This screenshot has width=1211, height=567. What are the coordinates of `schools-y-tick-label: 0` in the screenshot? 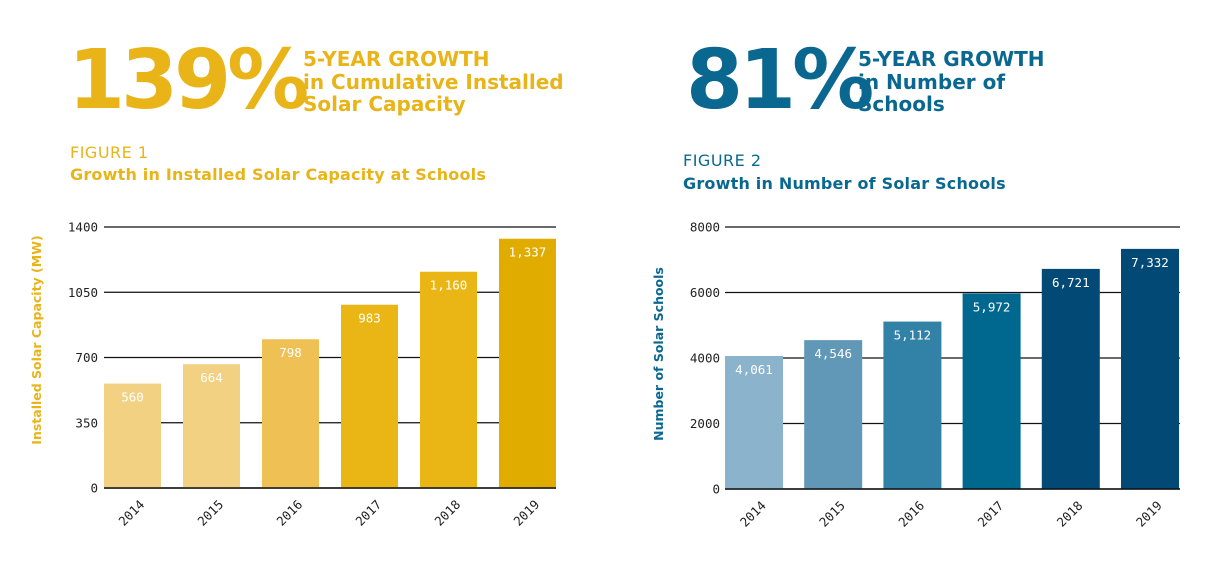 It's located at (716, 489).